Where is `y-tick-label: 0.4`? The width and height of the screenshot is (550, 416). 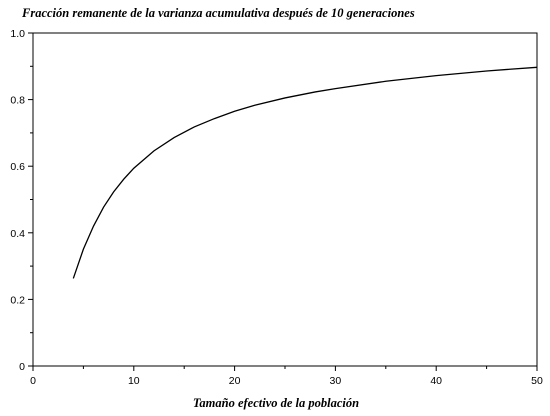
y-tick-label: 0.4 is located at coordinates (17, 234).